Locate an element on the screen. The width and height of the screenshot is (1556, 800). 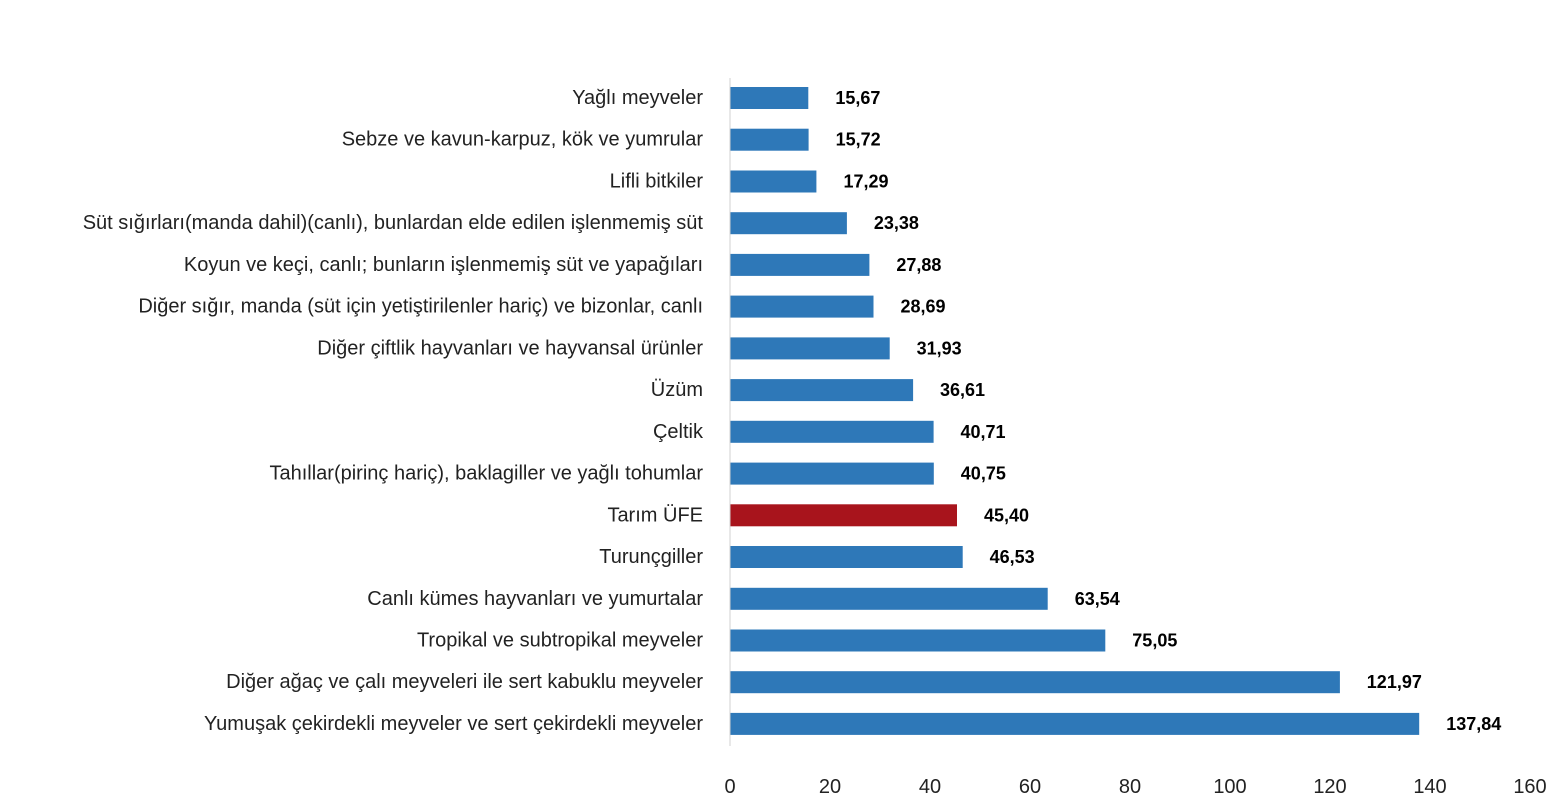
x-tick-label: 160 is located at coordinates (1529, 787).